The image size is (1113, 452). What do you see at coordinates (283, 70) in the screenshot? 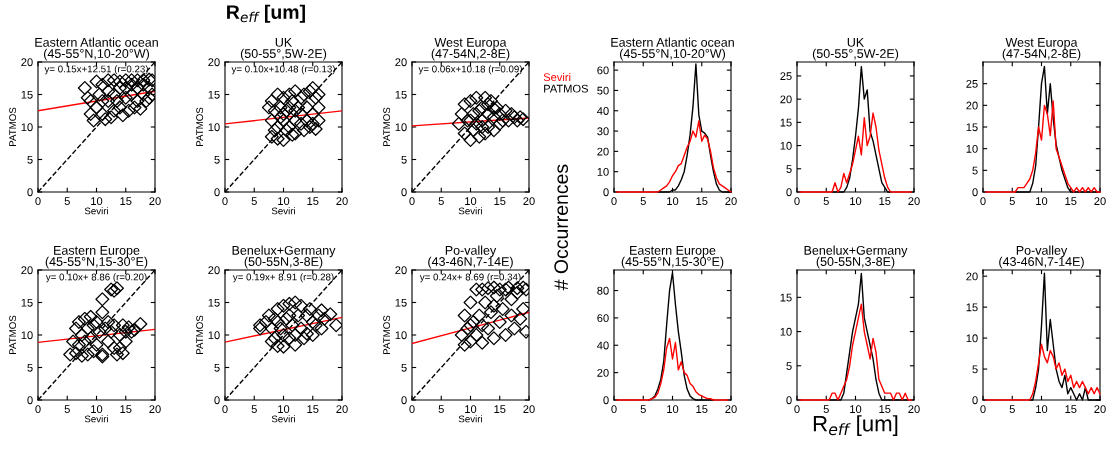
I see `annotation: y= 0.10x+10.48 (r=0.13)` at bounding box center [283, 70].